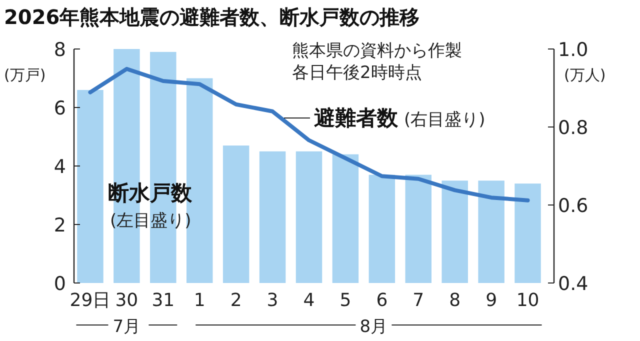 The image size is (640, 341). What do you see at coordinates (573, 50) in the screenshot?
I see `y2-tick-label: 1.0` at bounding box center [573, 50].